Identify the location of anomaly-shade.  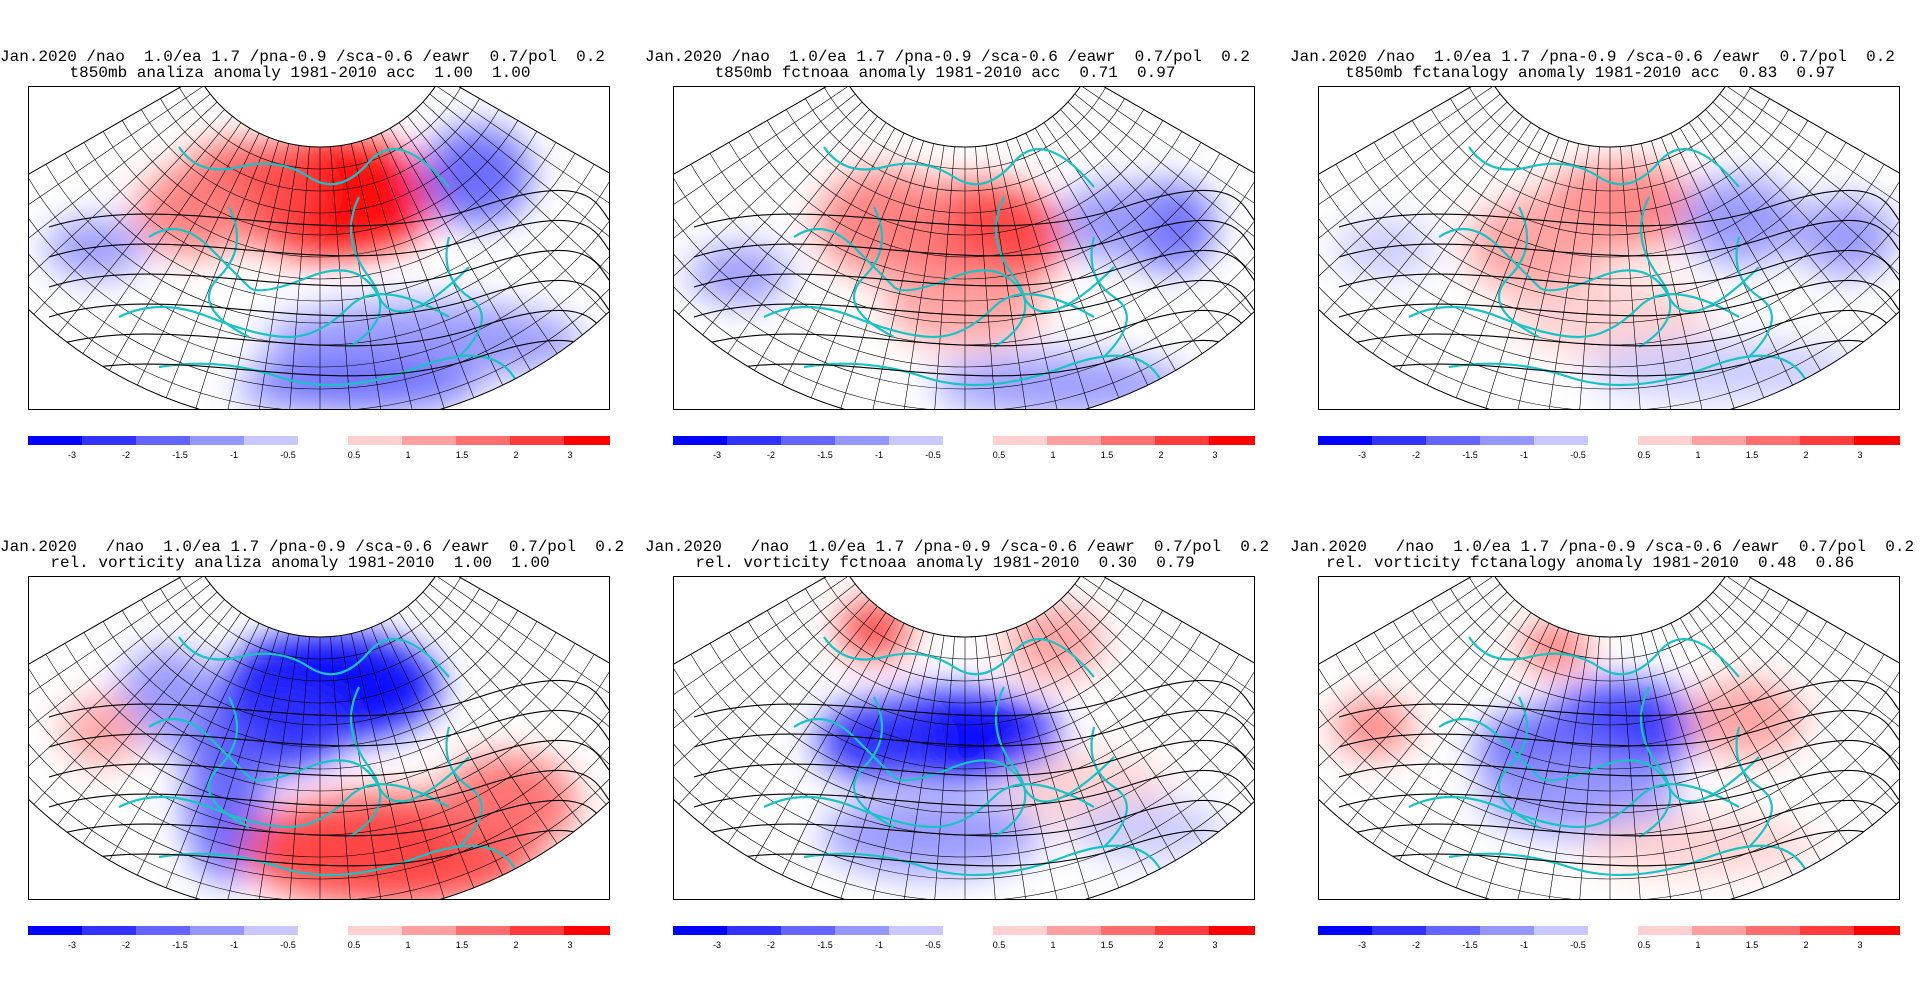
(886, 223).